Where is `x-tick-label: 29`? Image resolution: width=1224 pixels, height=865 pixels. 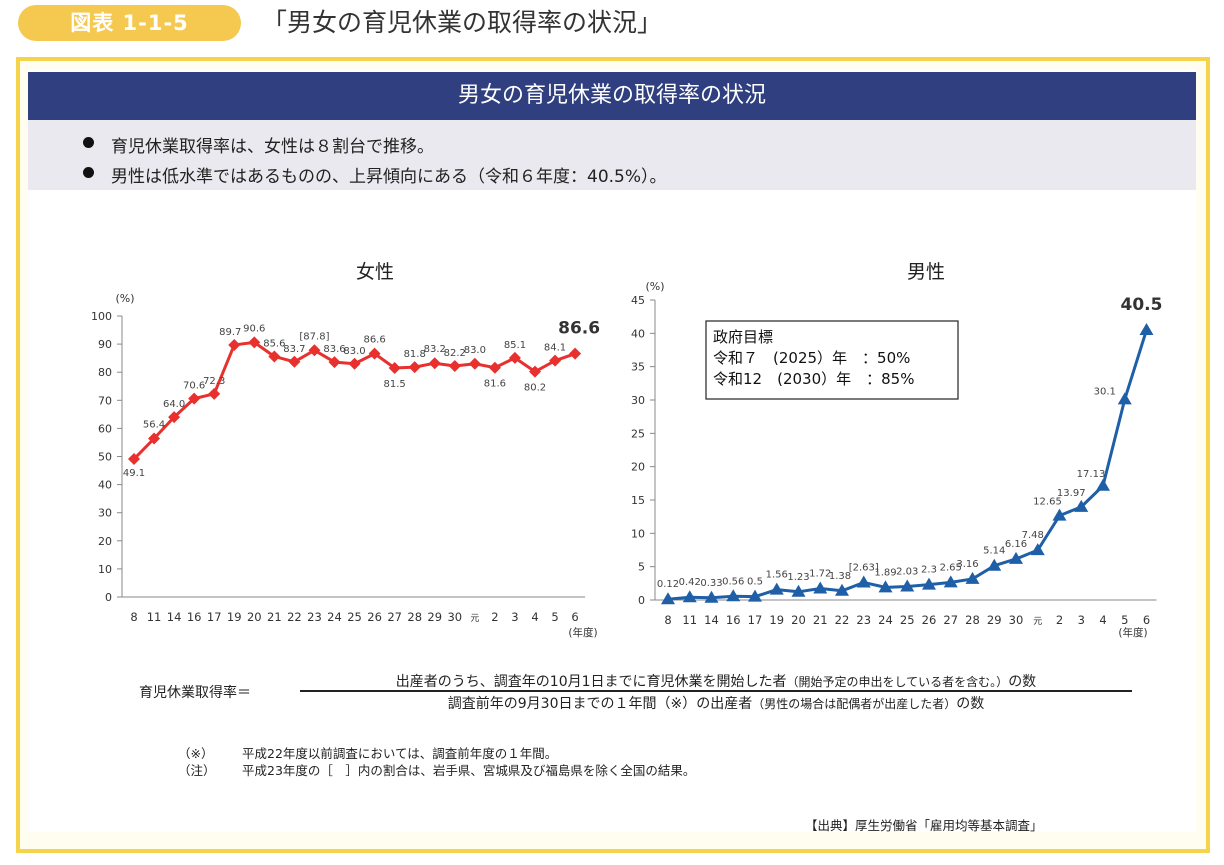 x-tick-label: 29 is located at coordinates (994, 620).